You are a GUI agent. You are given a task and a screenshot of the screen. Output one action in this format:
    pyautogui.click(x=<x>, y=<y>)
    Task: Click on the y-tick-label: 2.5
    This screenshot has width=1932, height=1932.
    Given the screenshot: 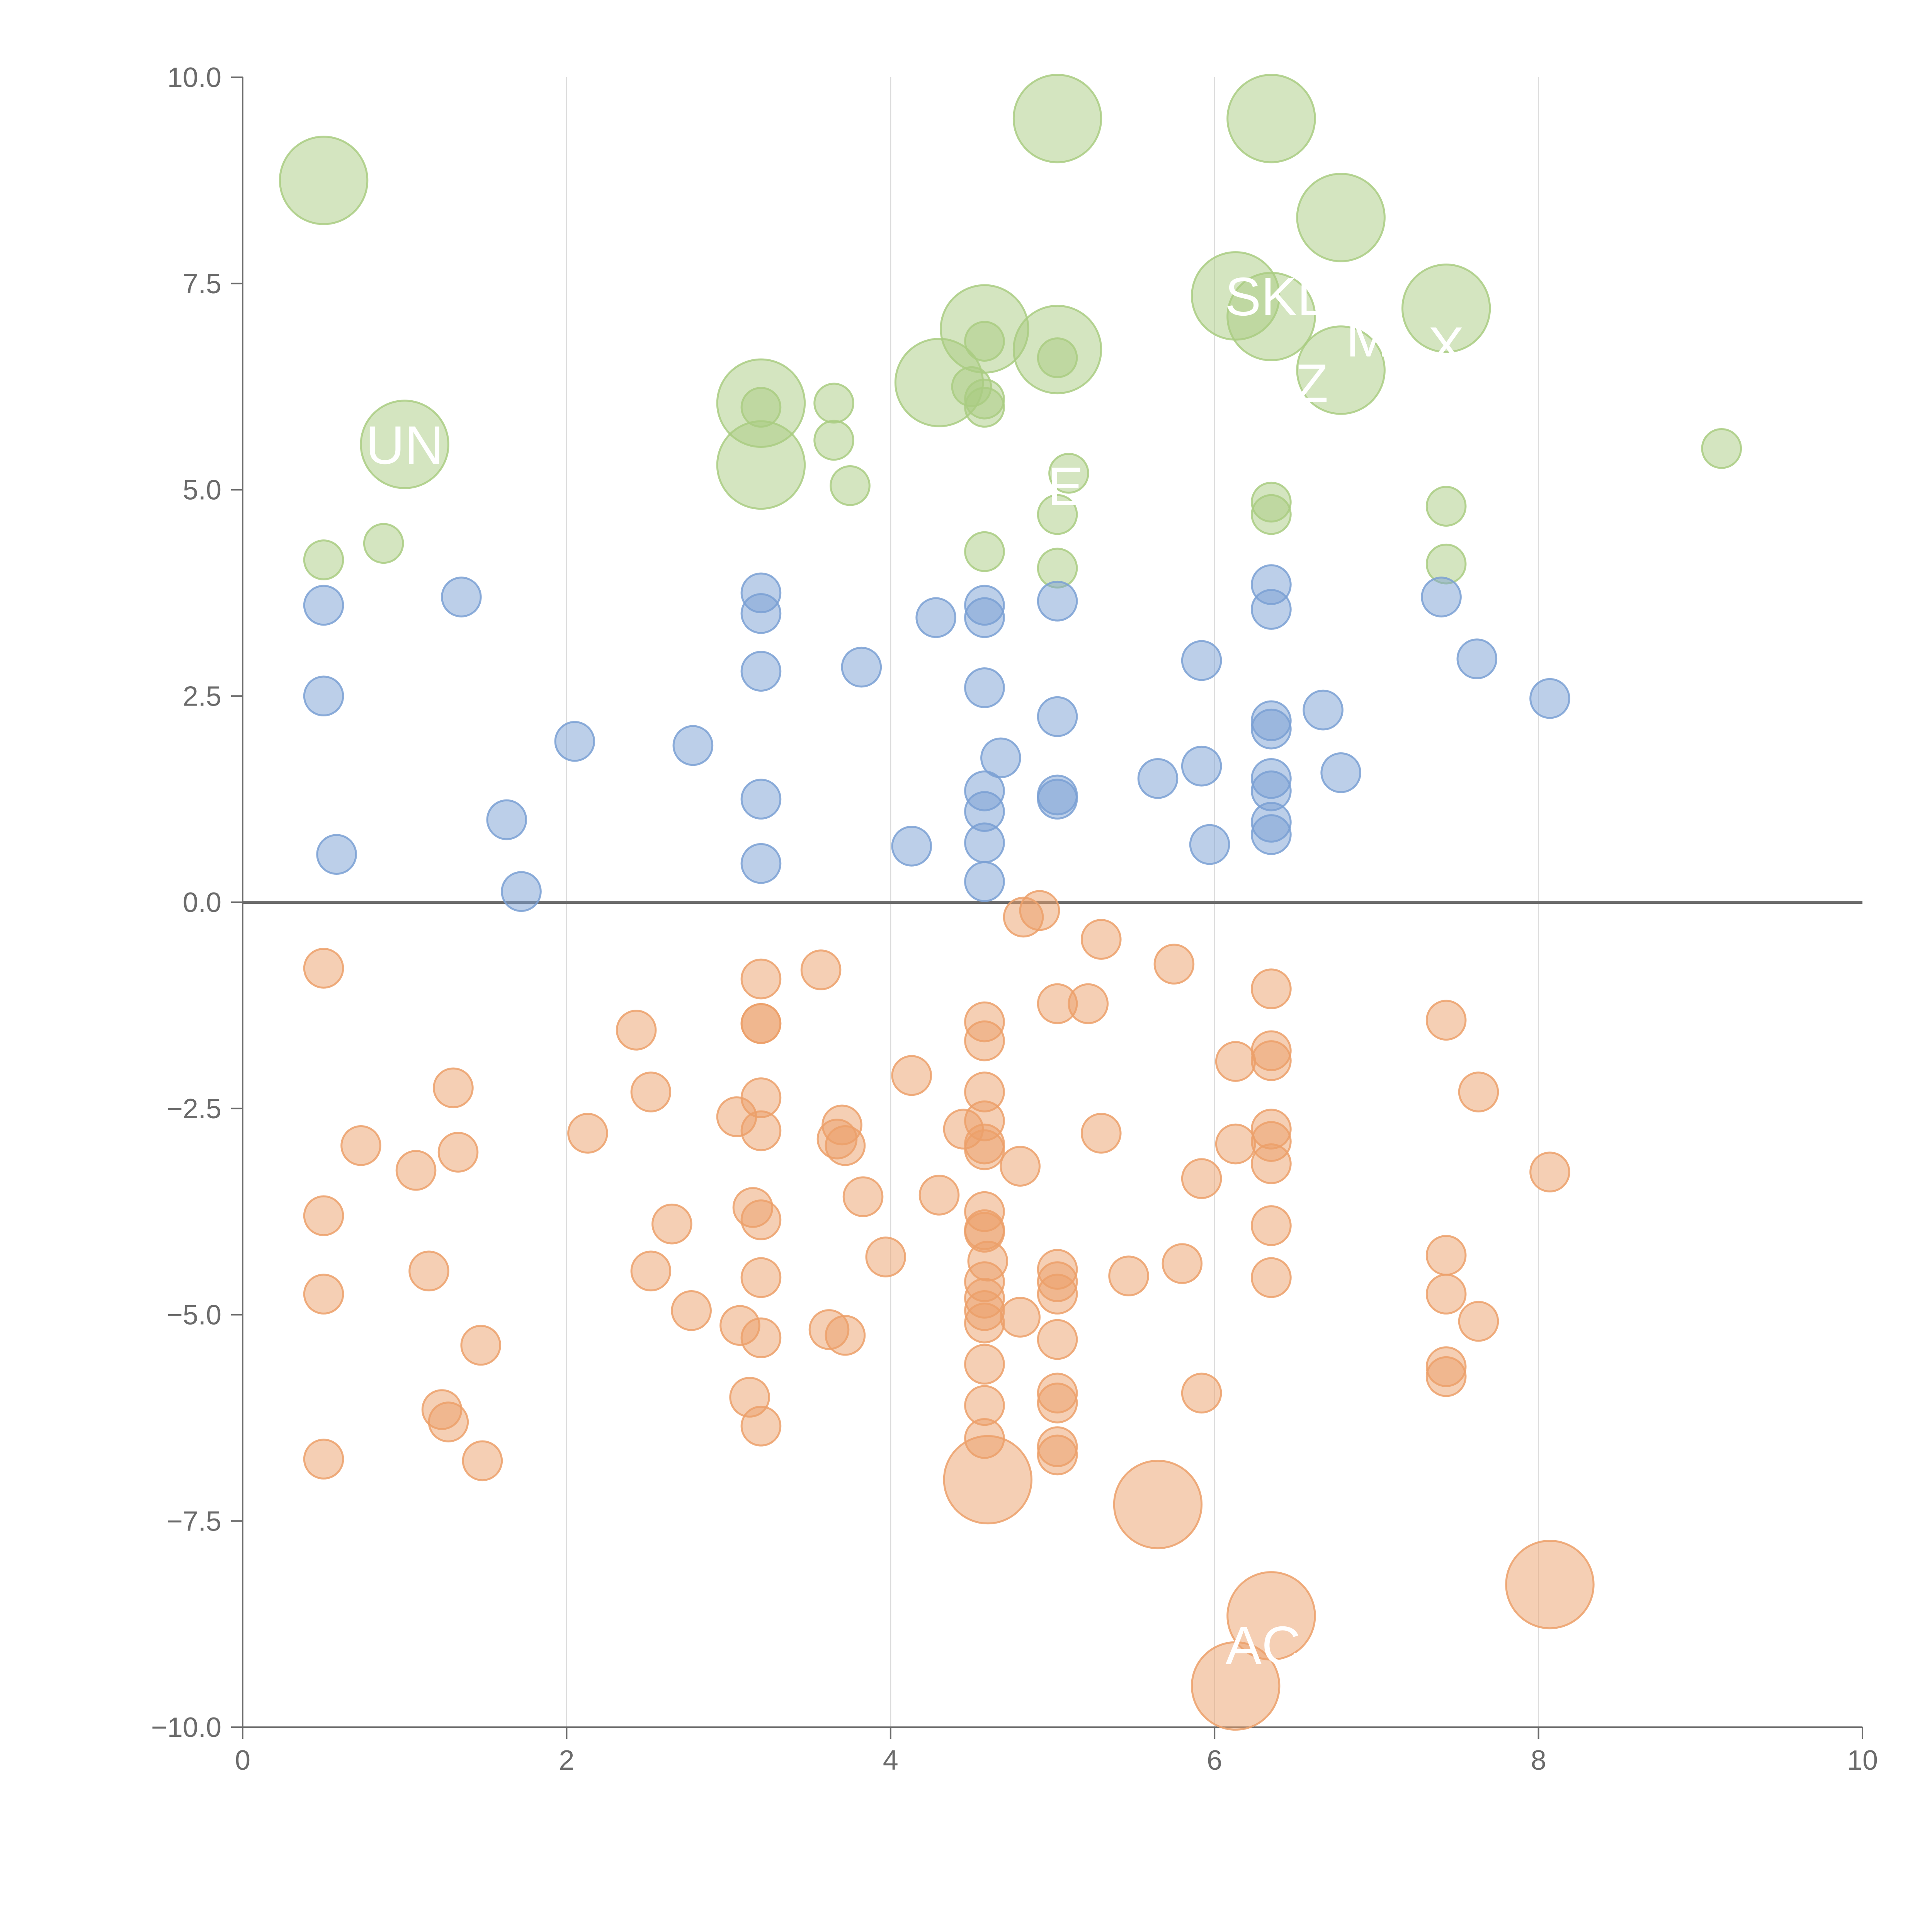 What is the action you would take?
    pyautogui.click(x=202, y=696)
    